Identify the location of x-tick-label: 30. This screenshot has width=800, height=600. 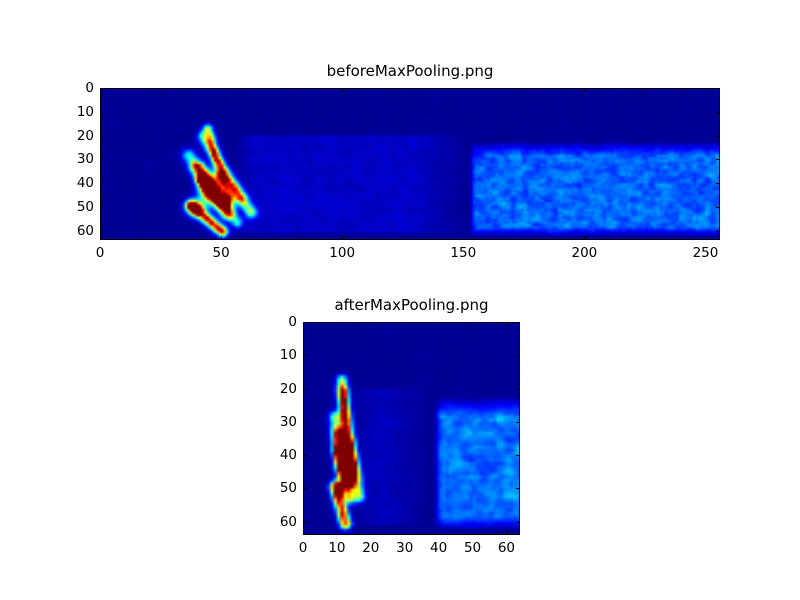
(405, 548).